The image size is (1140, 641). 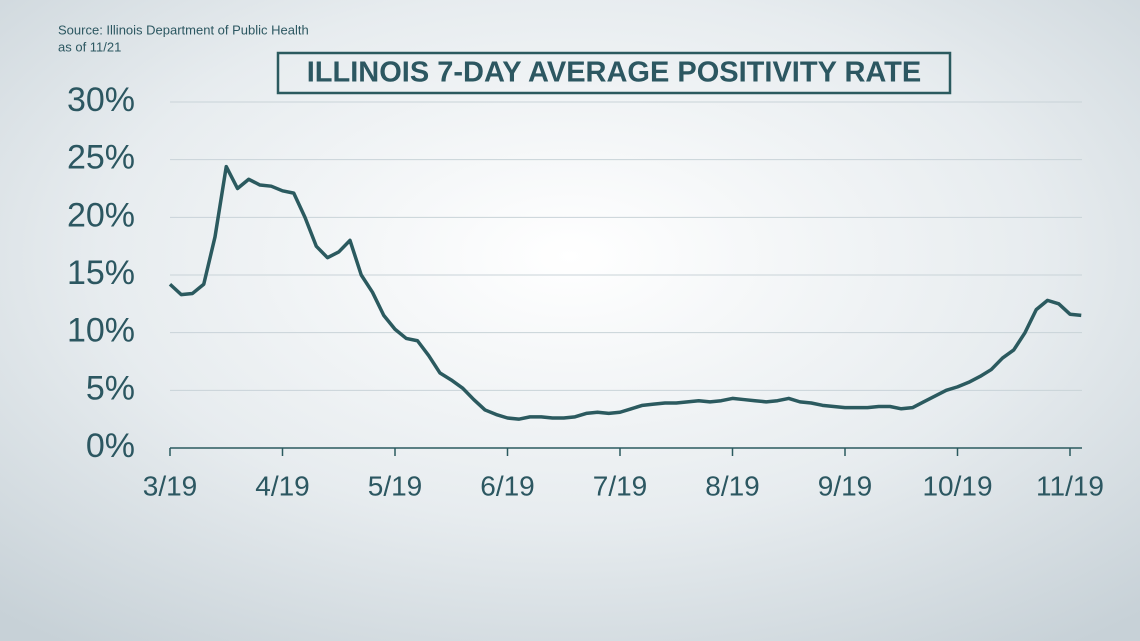 I want to click on title-box, so click(x=614, y=73).